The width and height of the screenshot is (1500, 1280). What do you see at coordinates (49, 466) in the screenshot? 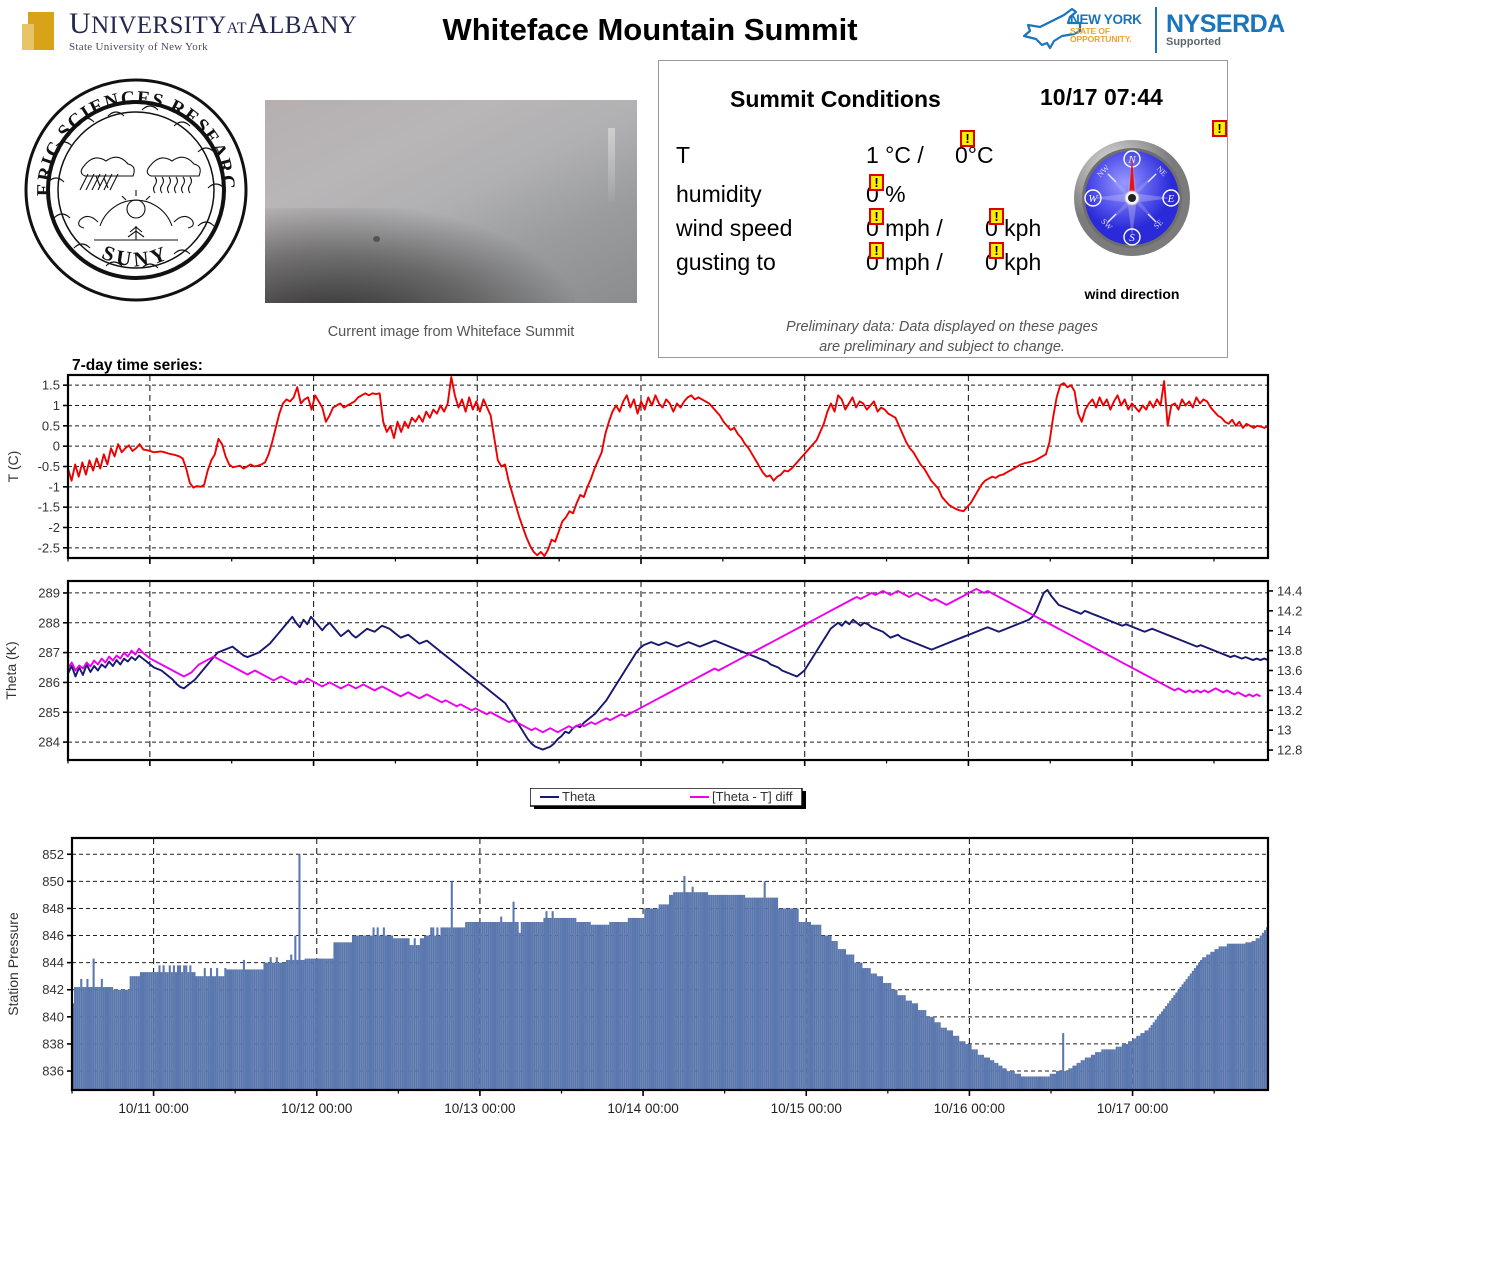
I see `y-tick-label: -0.5` at bounding box center [49, 466].